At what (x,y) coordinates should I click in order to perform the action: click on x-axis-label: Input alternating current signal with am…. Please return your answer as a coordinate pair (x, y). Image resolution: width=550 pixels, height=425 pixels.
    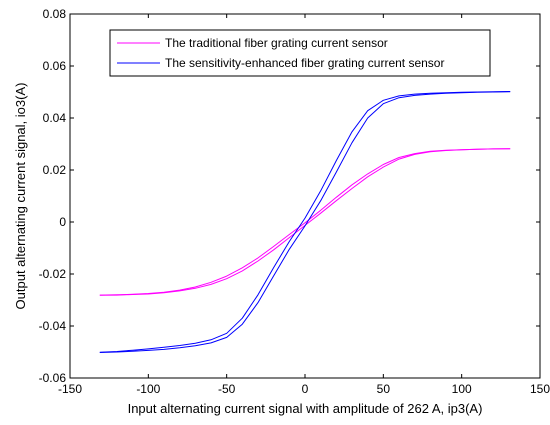
    Looking at the image, I should click on (305, 408).